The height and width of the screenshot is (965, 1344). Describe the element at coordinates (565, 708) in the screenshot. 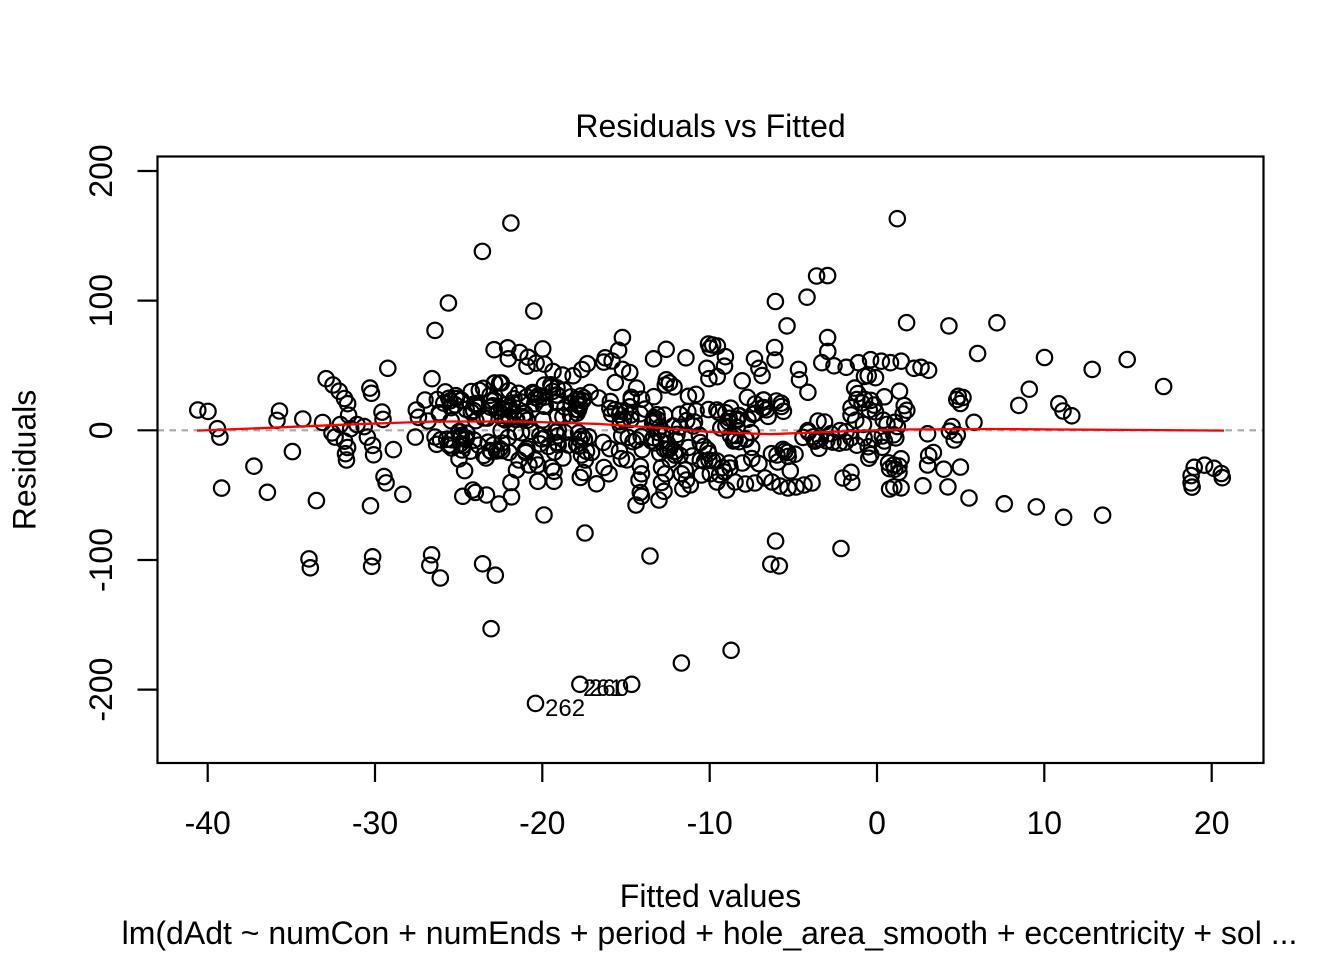

I see `svg-text: 262` at that location.